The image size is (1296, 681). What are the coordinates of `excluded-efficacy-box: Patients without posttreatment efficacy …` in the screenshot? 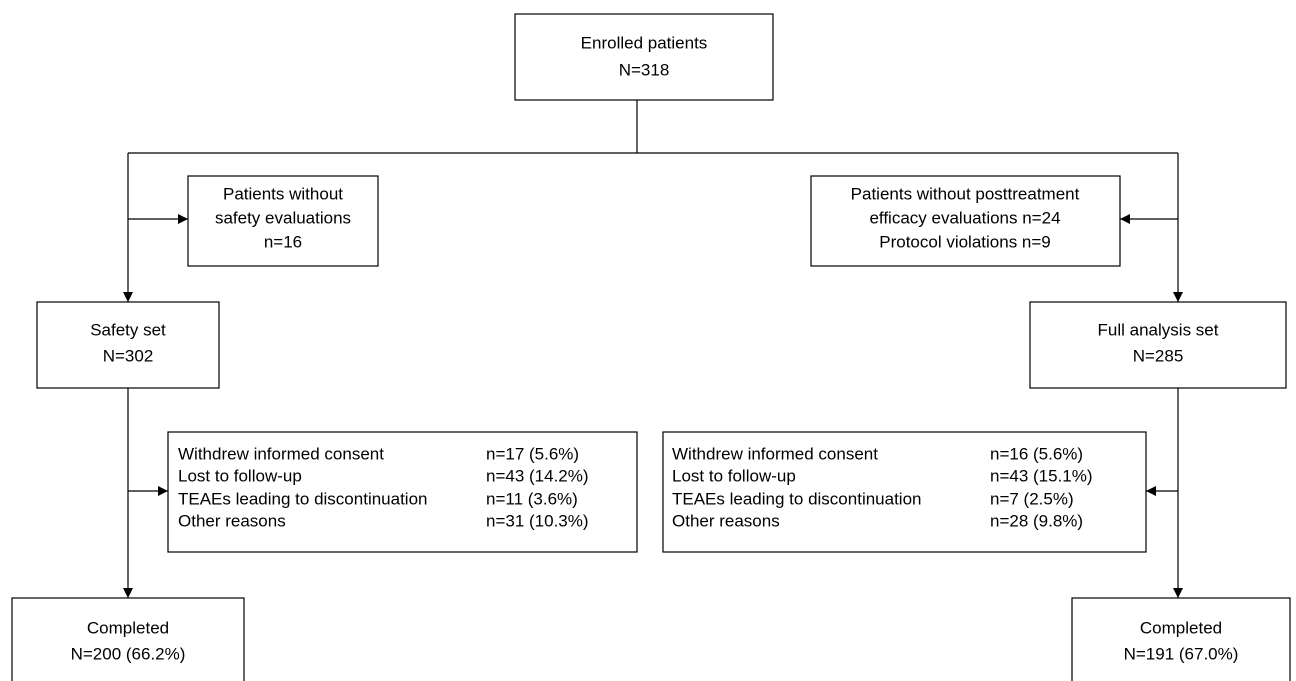 It's located at (965, 221).